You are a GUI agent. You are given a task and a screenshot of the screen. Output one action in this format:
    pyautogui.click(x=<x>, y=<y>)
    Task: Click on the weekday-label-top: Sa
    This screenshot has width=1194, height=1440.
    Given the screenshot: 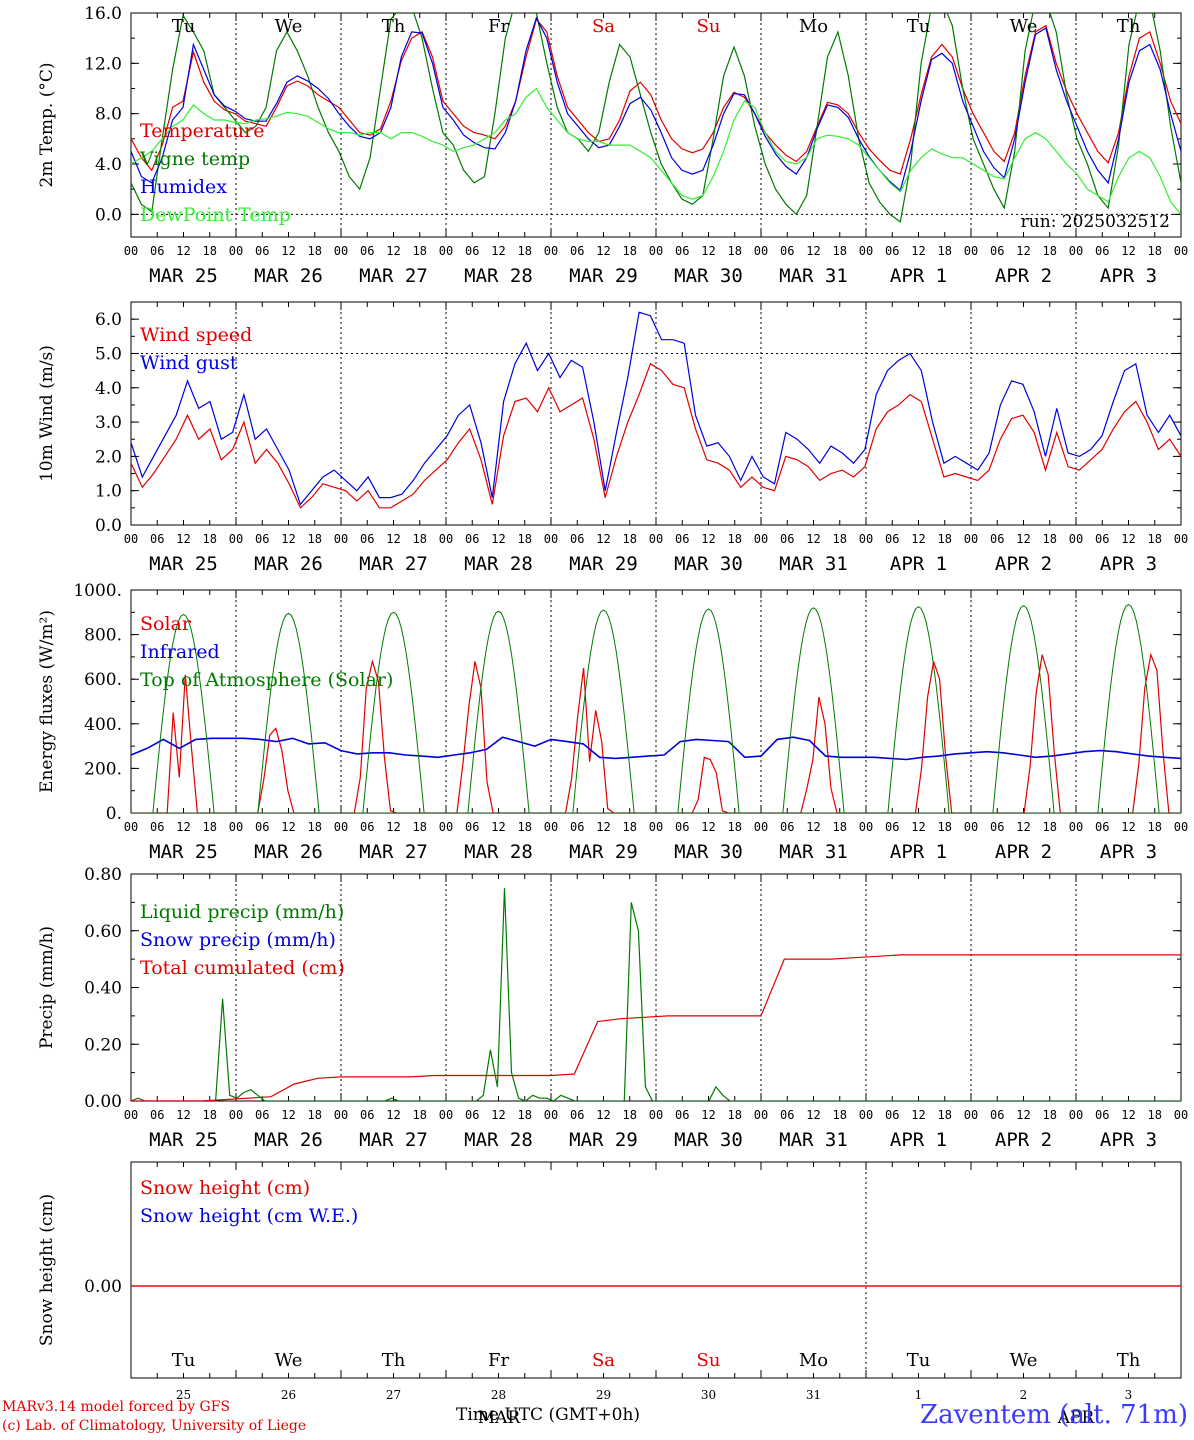 What is the action you would take?
    pyautogui.click(x=603, y=26)
    